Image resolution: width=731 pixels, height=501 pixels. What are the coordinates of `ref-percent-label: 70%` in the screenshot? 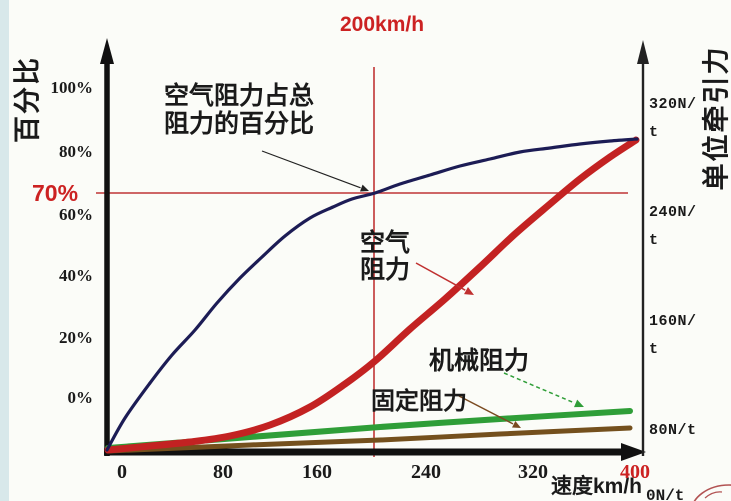 It's located at (55, 193).